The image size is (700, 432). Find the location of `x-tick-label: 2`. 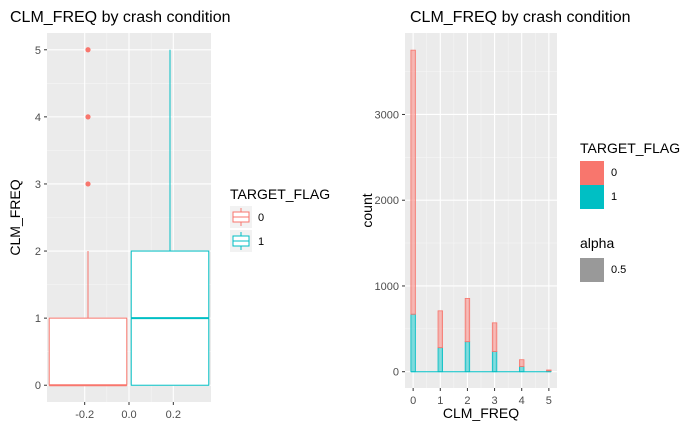

x-tick-label: 2 is located at coordinates (467, 401).